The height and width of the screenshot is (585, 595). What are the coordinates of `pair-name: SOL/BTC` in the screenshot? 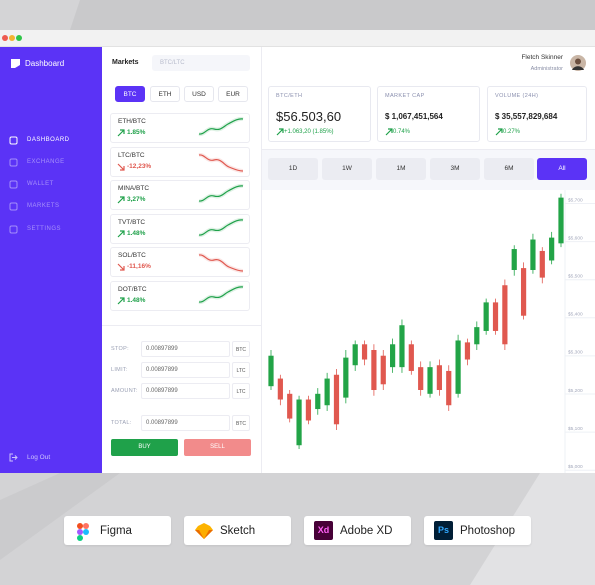 It's located at (132, 255).